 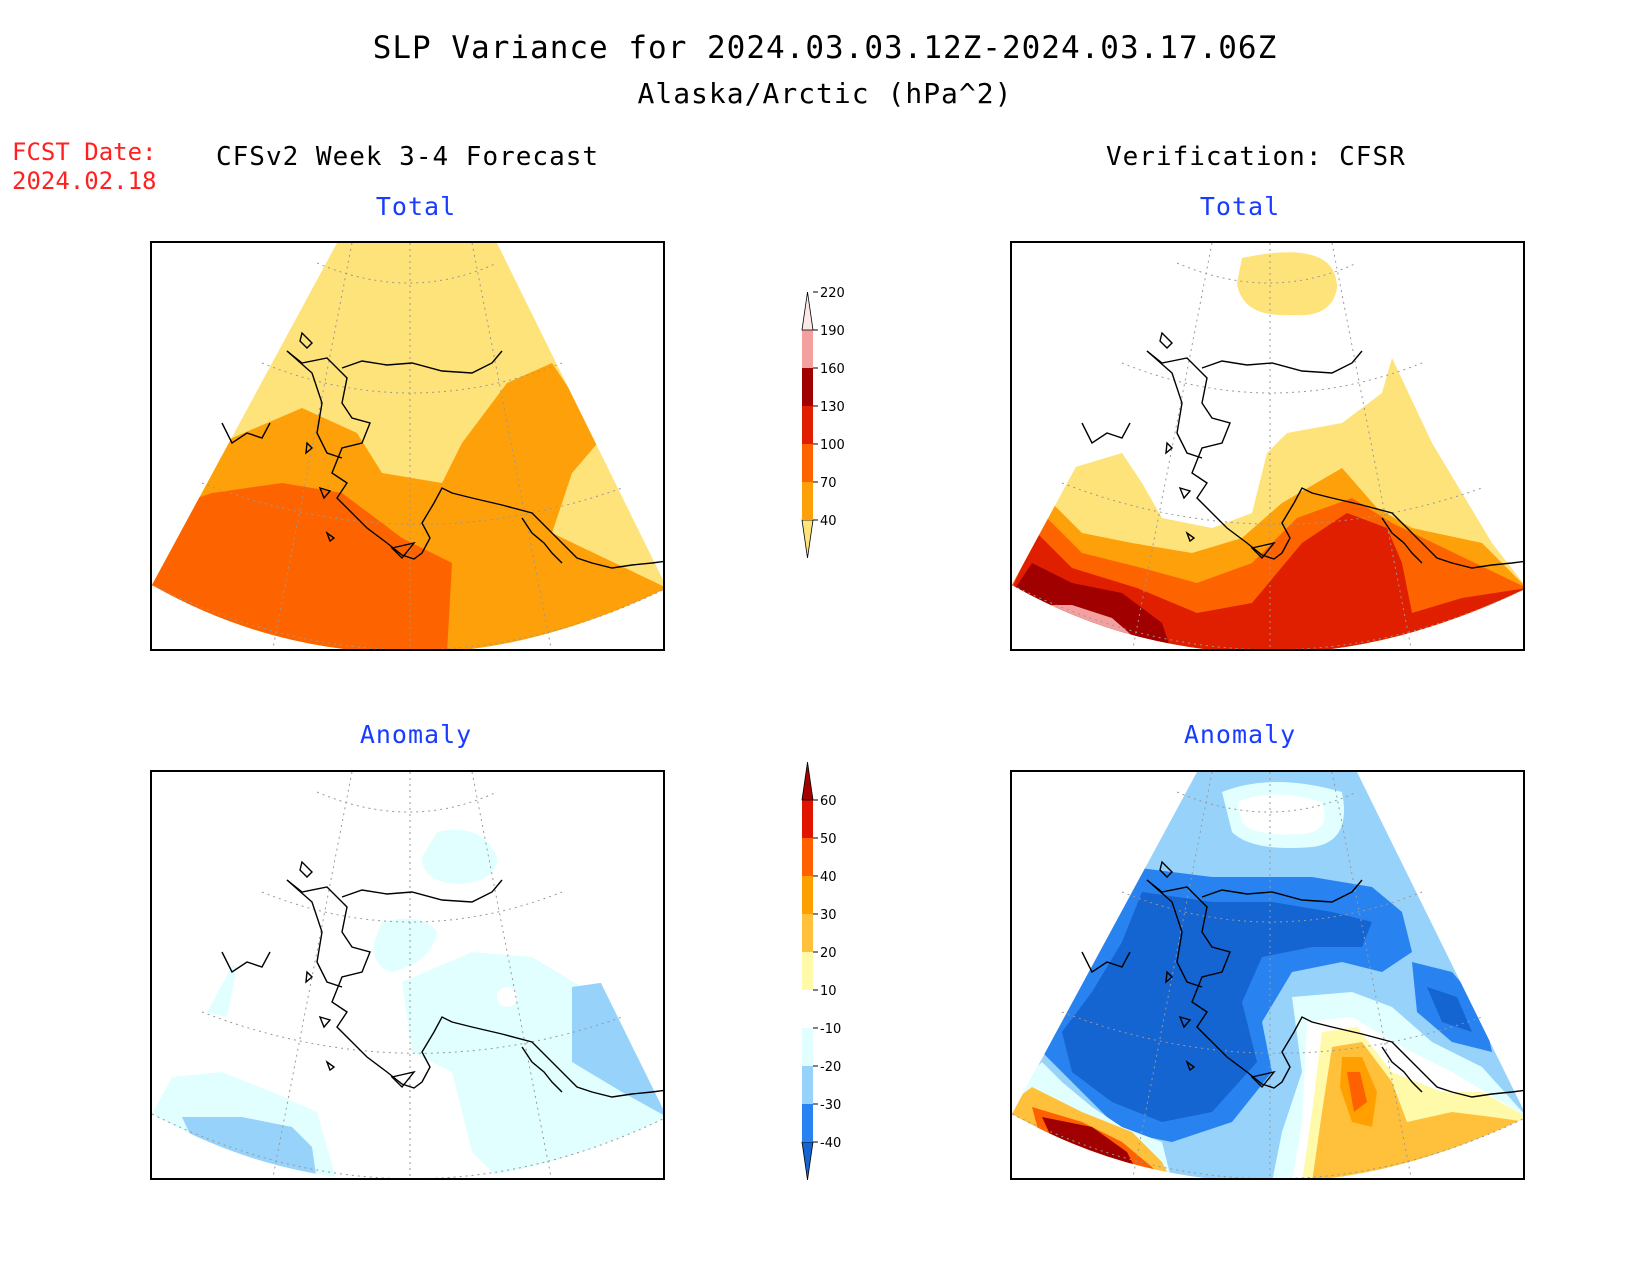 What do you see at coordinates (821, 971) in the screenshot?
I see `colorbar-anomaly-svg: -40 -30 -20 -10 10 20 30 40 50 60` at bounding box center [821, 971].